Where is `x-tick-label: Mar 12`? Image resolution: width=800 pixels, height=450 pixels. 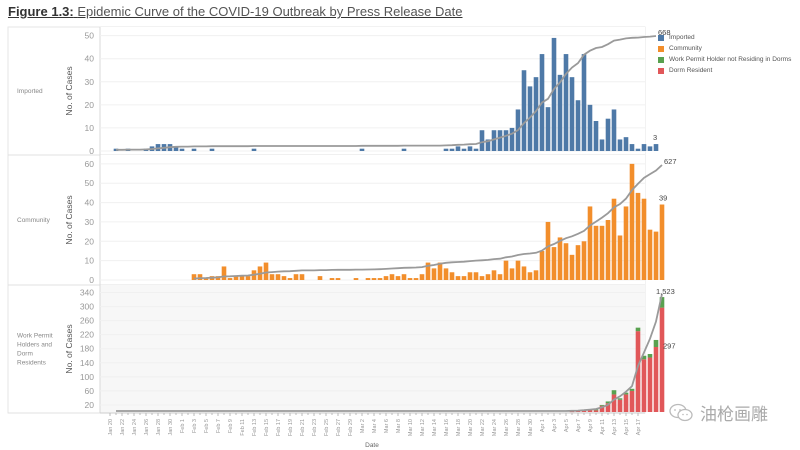 x-tick-label: Mar 12 is located at coordinates (423, 427).